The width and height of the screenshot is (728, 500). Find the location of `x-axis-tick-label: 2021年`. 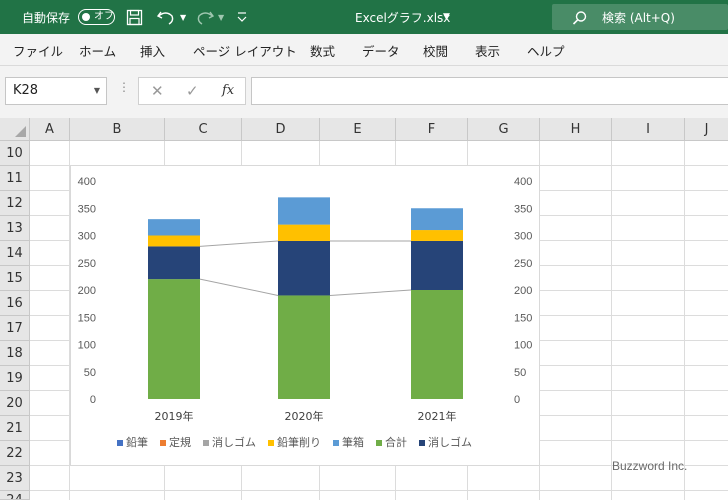

x-axis-tick-label: 2021年 is located at coordinates (437, 416).